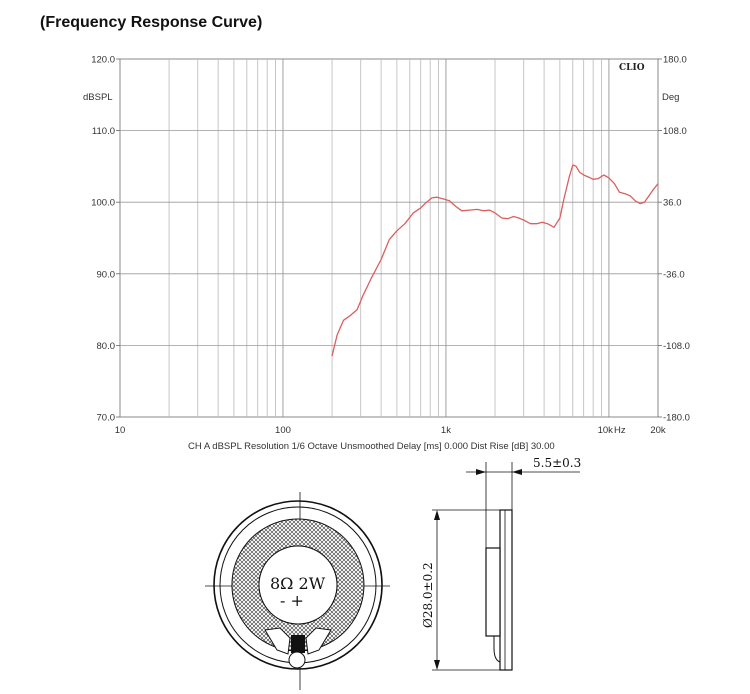 Image resolution: width=750 pixels, height=694 pixels. I want to click on thickness-arrow-left, so click(481, 472).